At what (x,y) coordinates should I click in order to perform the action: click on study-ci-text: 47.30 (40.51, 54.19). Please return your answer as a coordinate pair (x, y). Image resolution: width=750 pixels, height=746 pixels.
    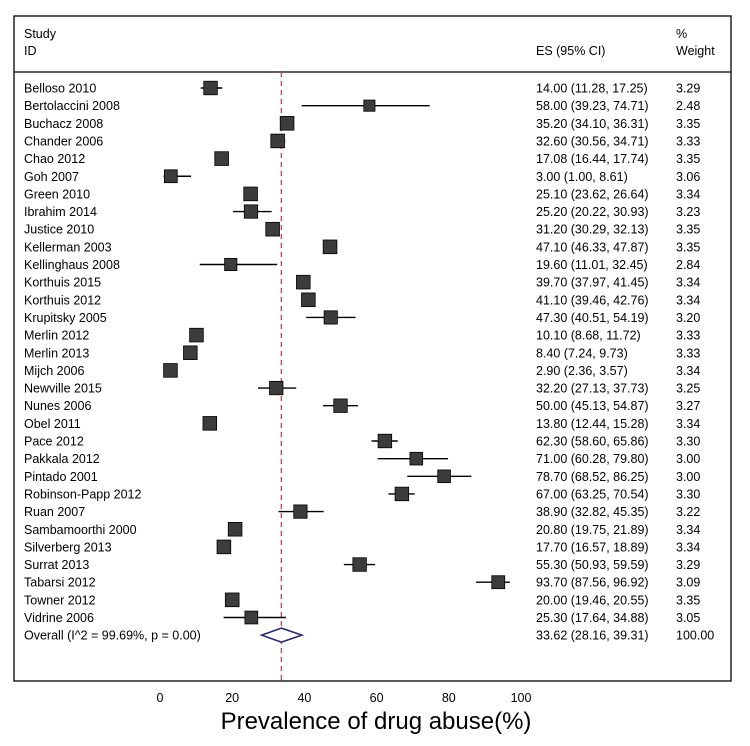
    Looking at the image, I should click on (592, 318).